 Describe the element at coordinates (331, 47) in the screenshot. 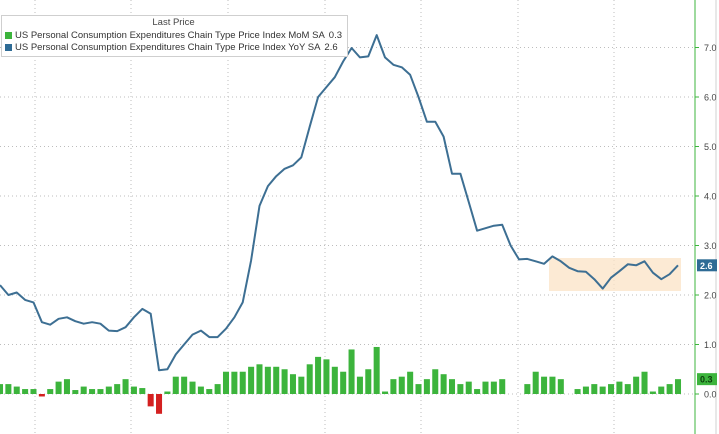

I see `legend-value-yoy: 2.6` at that location.